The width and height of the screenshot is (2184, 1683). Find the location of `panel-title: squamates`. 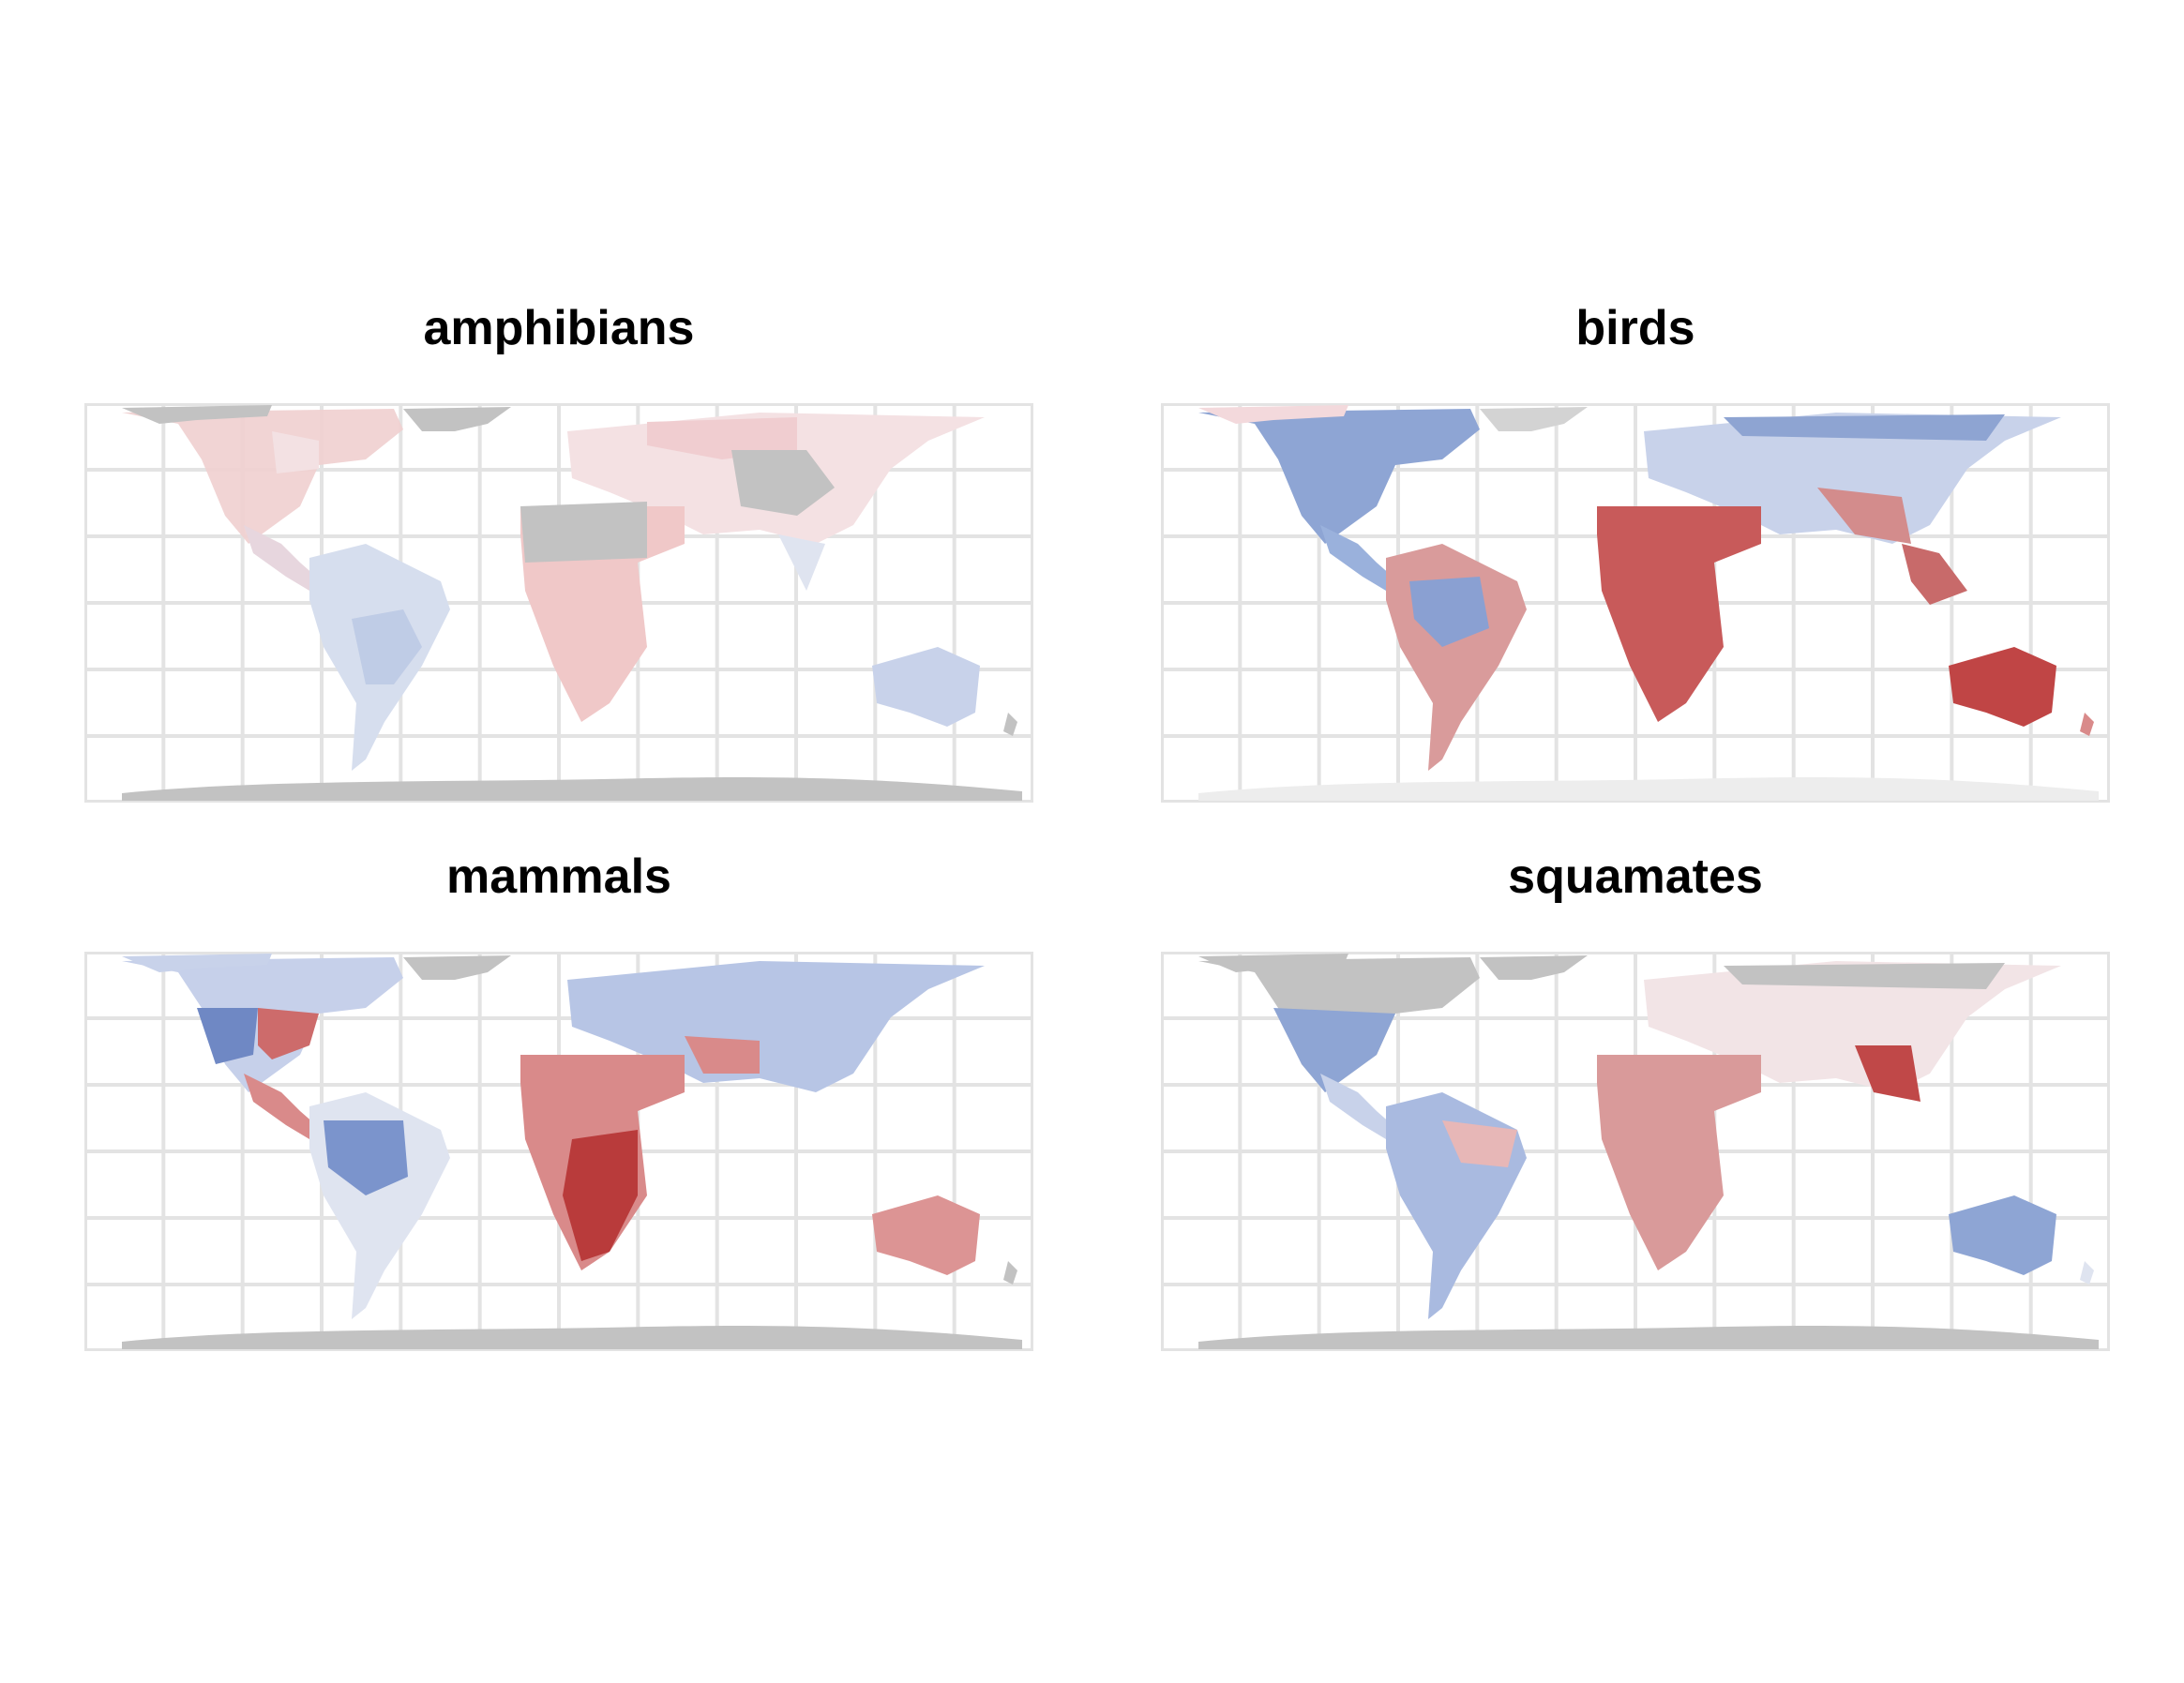

panel-title: squamates is located at coordinates (1635, 876).